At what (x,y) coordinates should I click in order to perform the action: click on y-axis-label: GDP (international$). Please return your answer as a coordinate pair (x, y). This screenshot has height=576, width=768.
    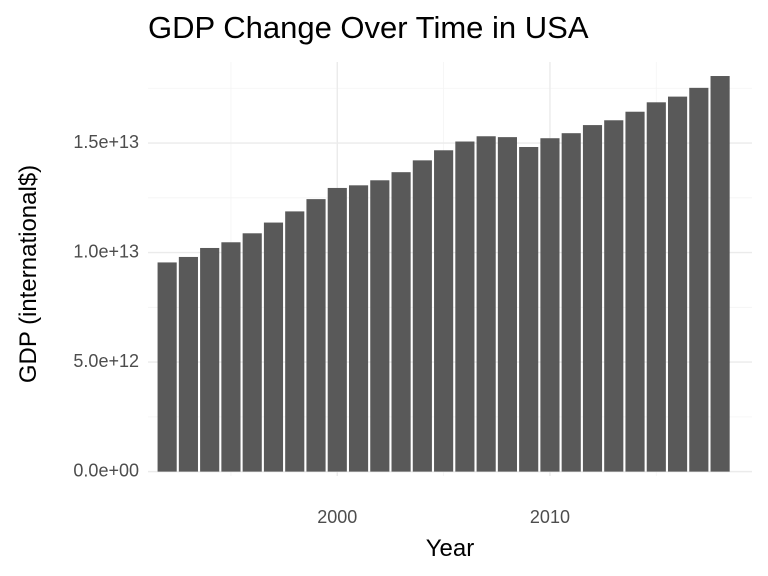
    Looking at the image, I should click on (28, 274).